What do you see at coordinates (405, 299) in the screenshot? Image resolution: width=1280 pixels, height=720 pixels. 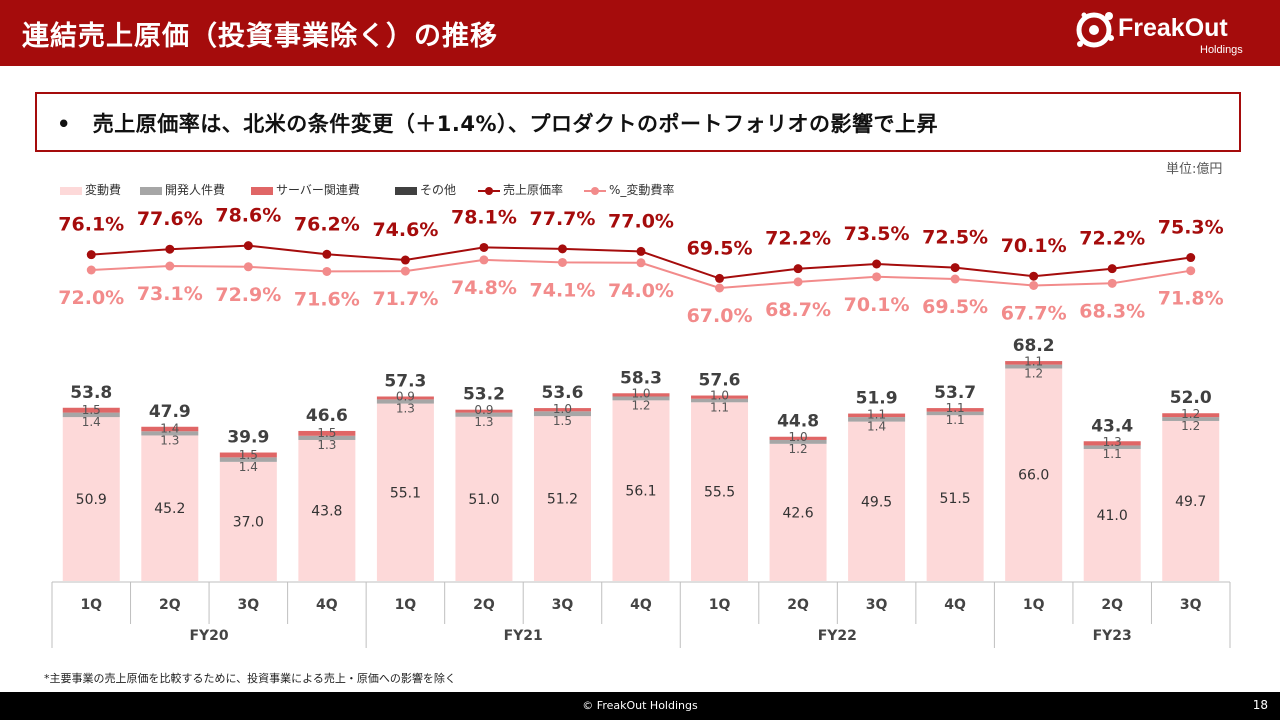 I see `line-label-variable-rate: 71.7%` at bounding box center [405, 299].